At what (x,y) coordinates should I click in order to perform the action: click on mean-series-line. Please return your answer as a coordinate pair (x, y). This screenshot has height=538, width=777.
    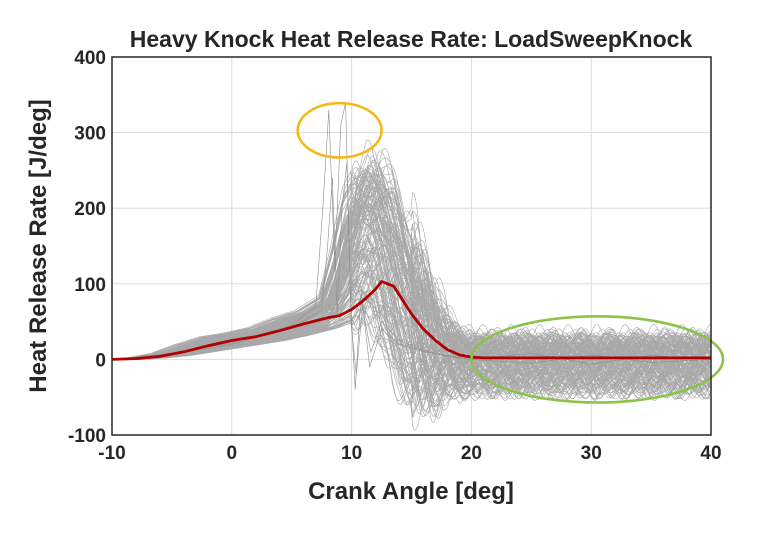
    Looking at the image, I should click on (411, 320).